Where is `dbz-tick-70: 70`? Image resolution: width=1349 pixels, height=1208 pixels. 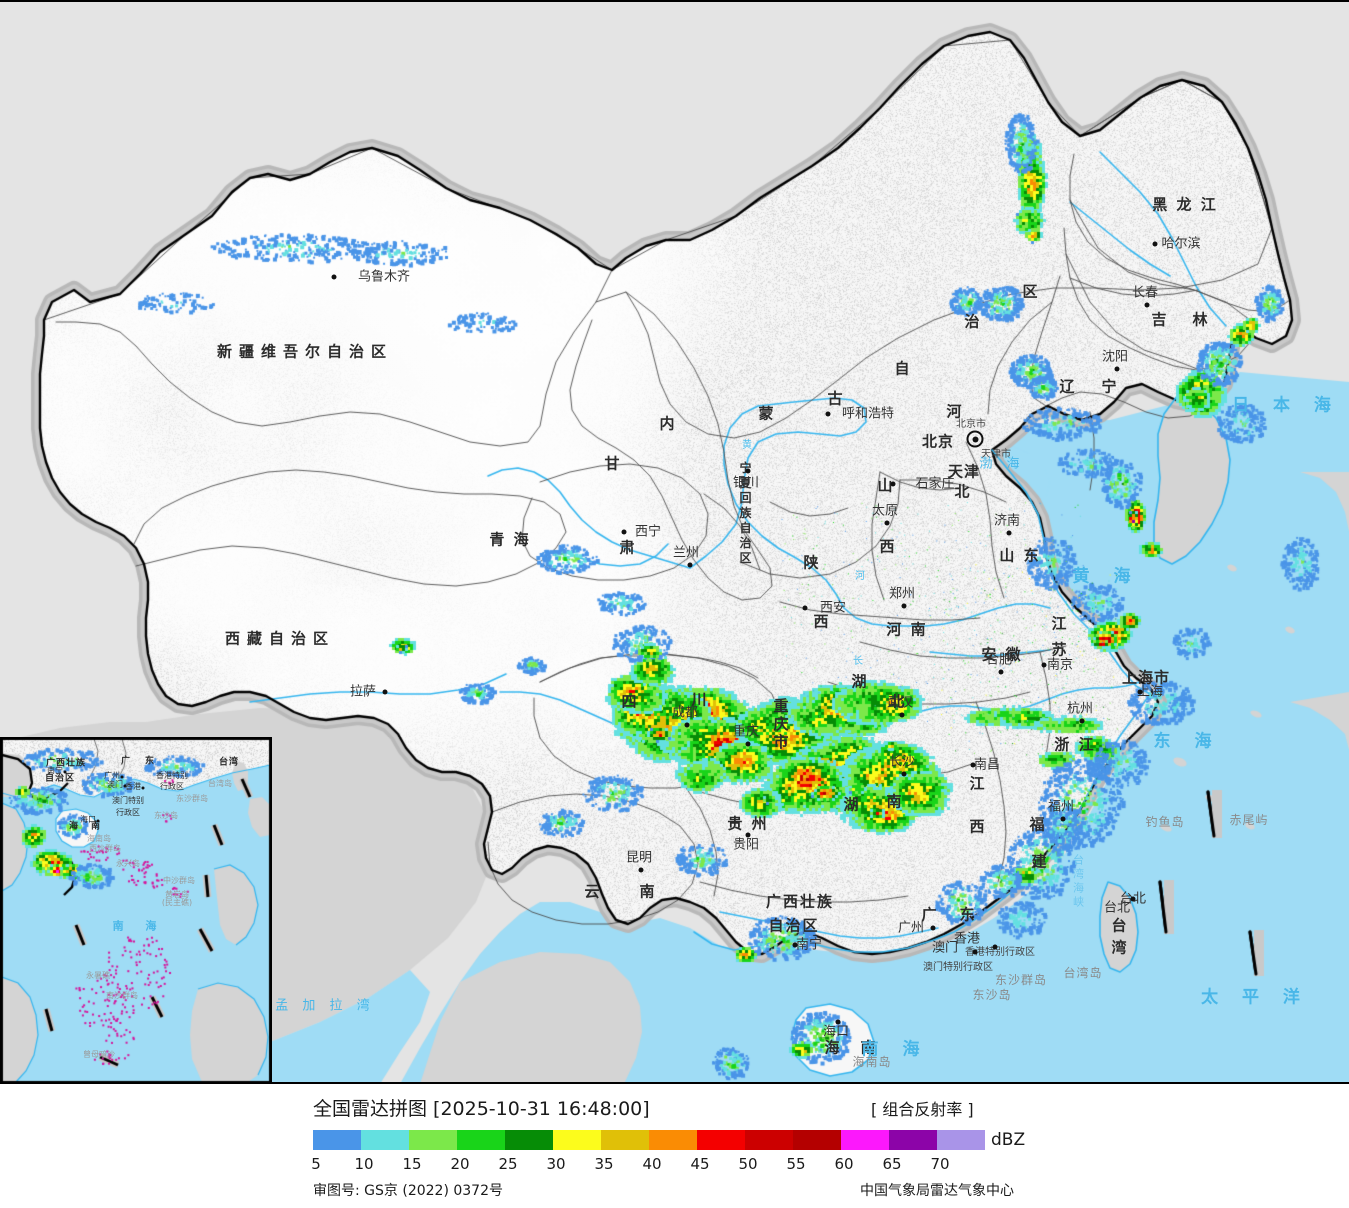
dbz-tick-70: 70 is located at coordinates (940, 1164).